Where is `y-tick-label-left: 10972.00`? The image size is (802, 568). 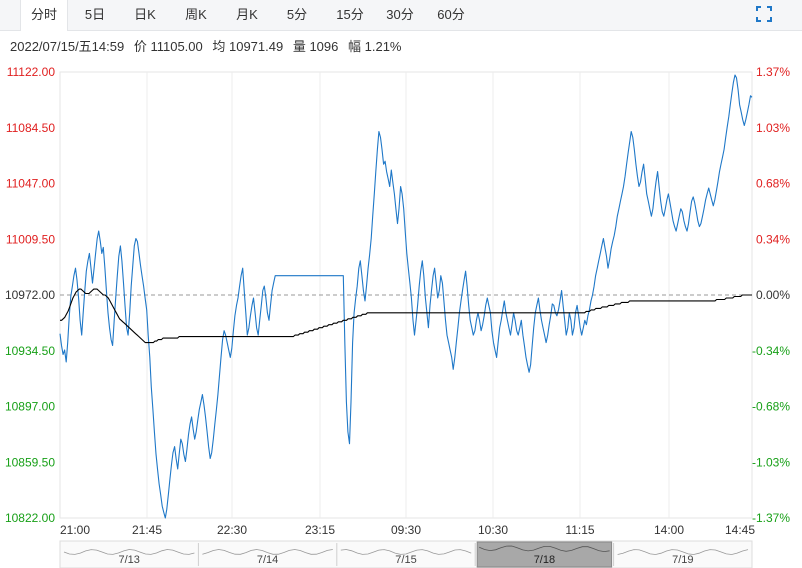
y-tick-label-left: 10972.00 is located at coordinates (30, 295).